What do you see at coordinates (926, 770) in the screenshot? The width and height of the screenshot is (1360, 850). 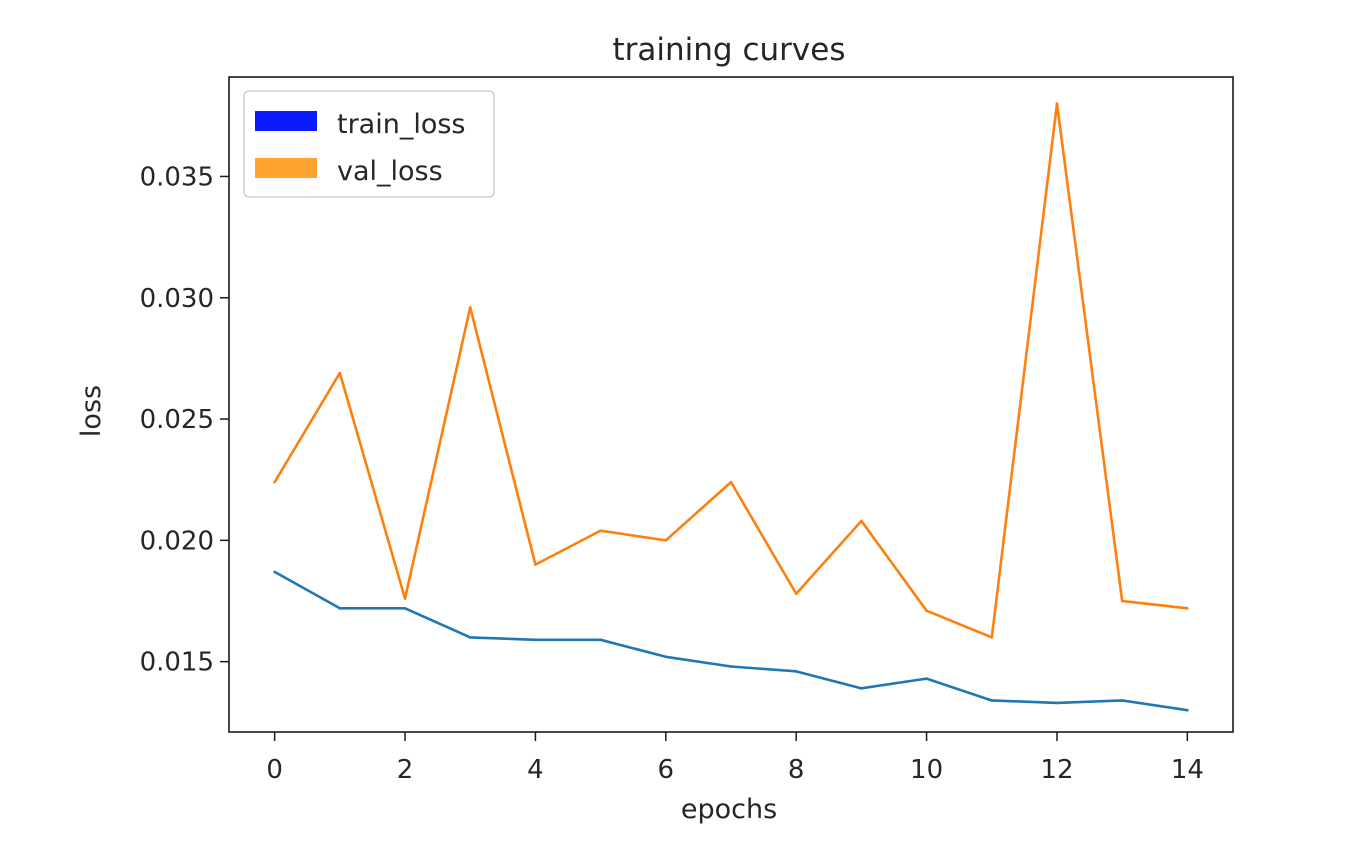 I see `x-tick-label: 10` at bounding box center [926, 770].